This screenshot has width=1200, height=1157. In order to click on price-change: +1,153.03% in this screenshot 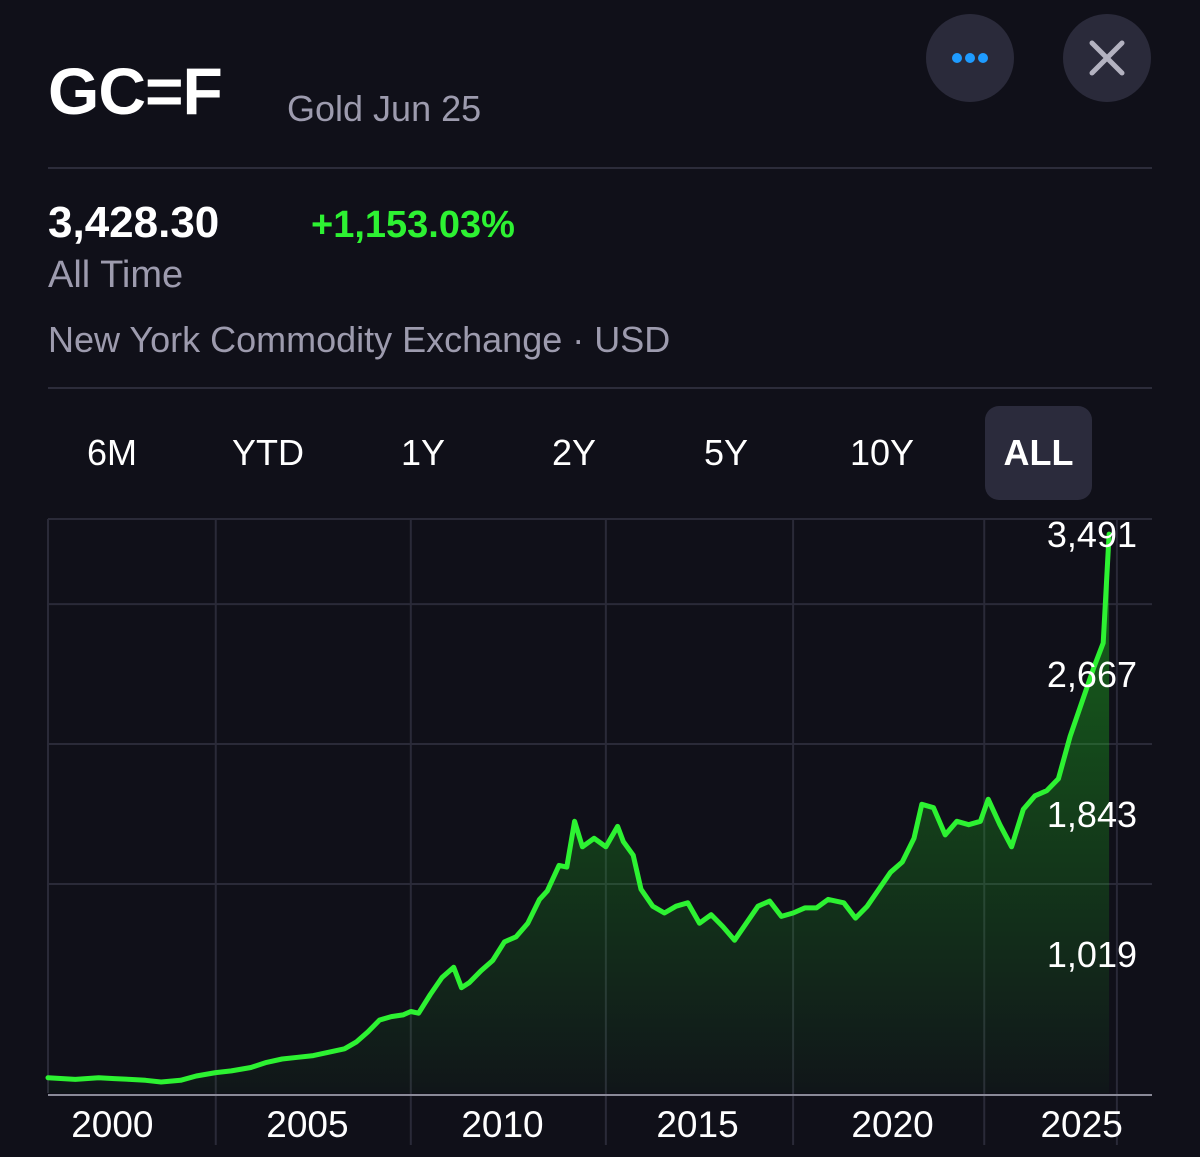, I will do `click(413, 225)`.